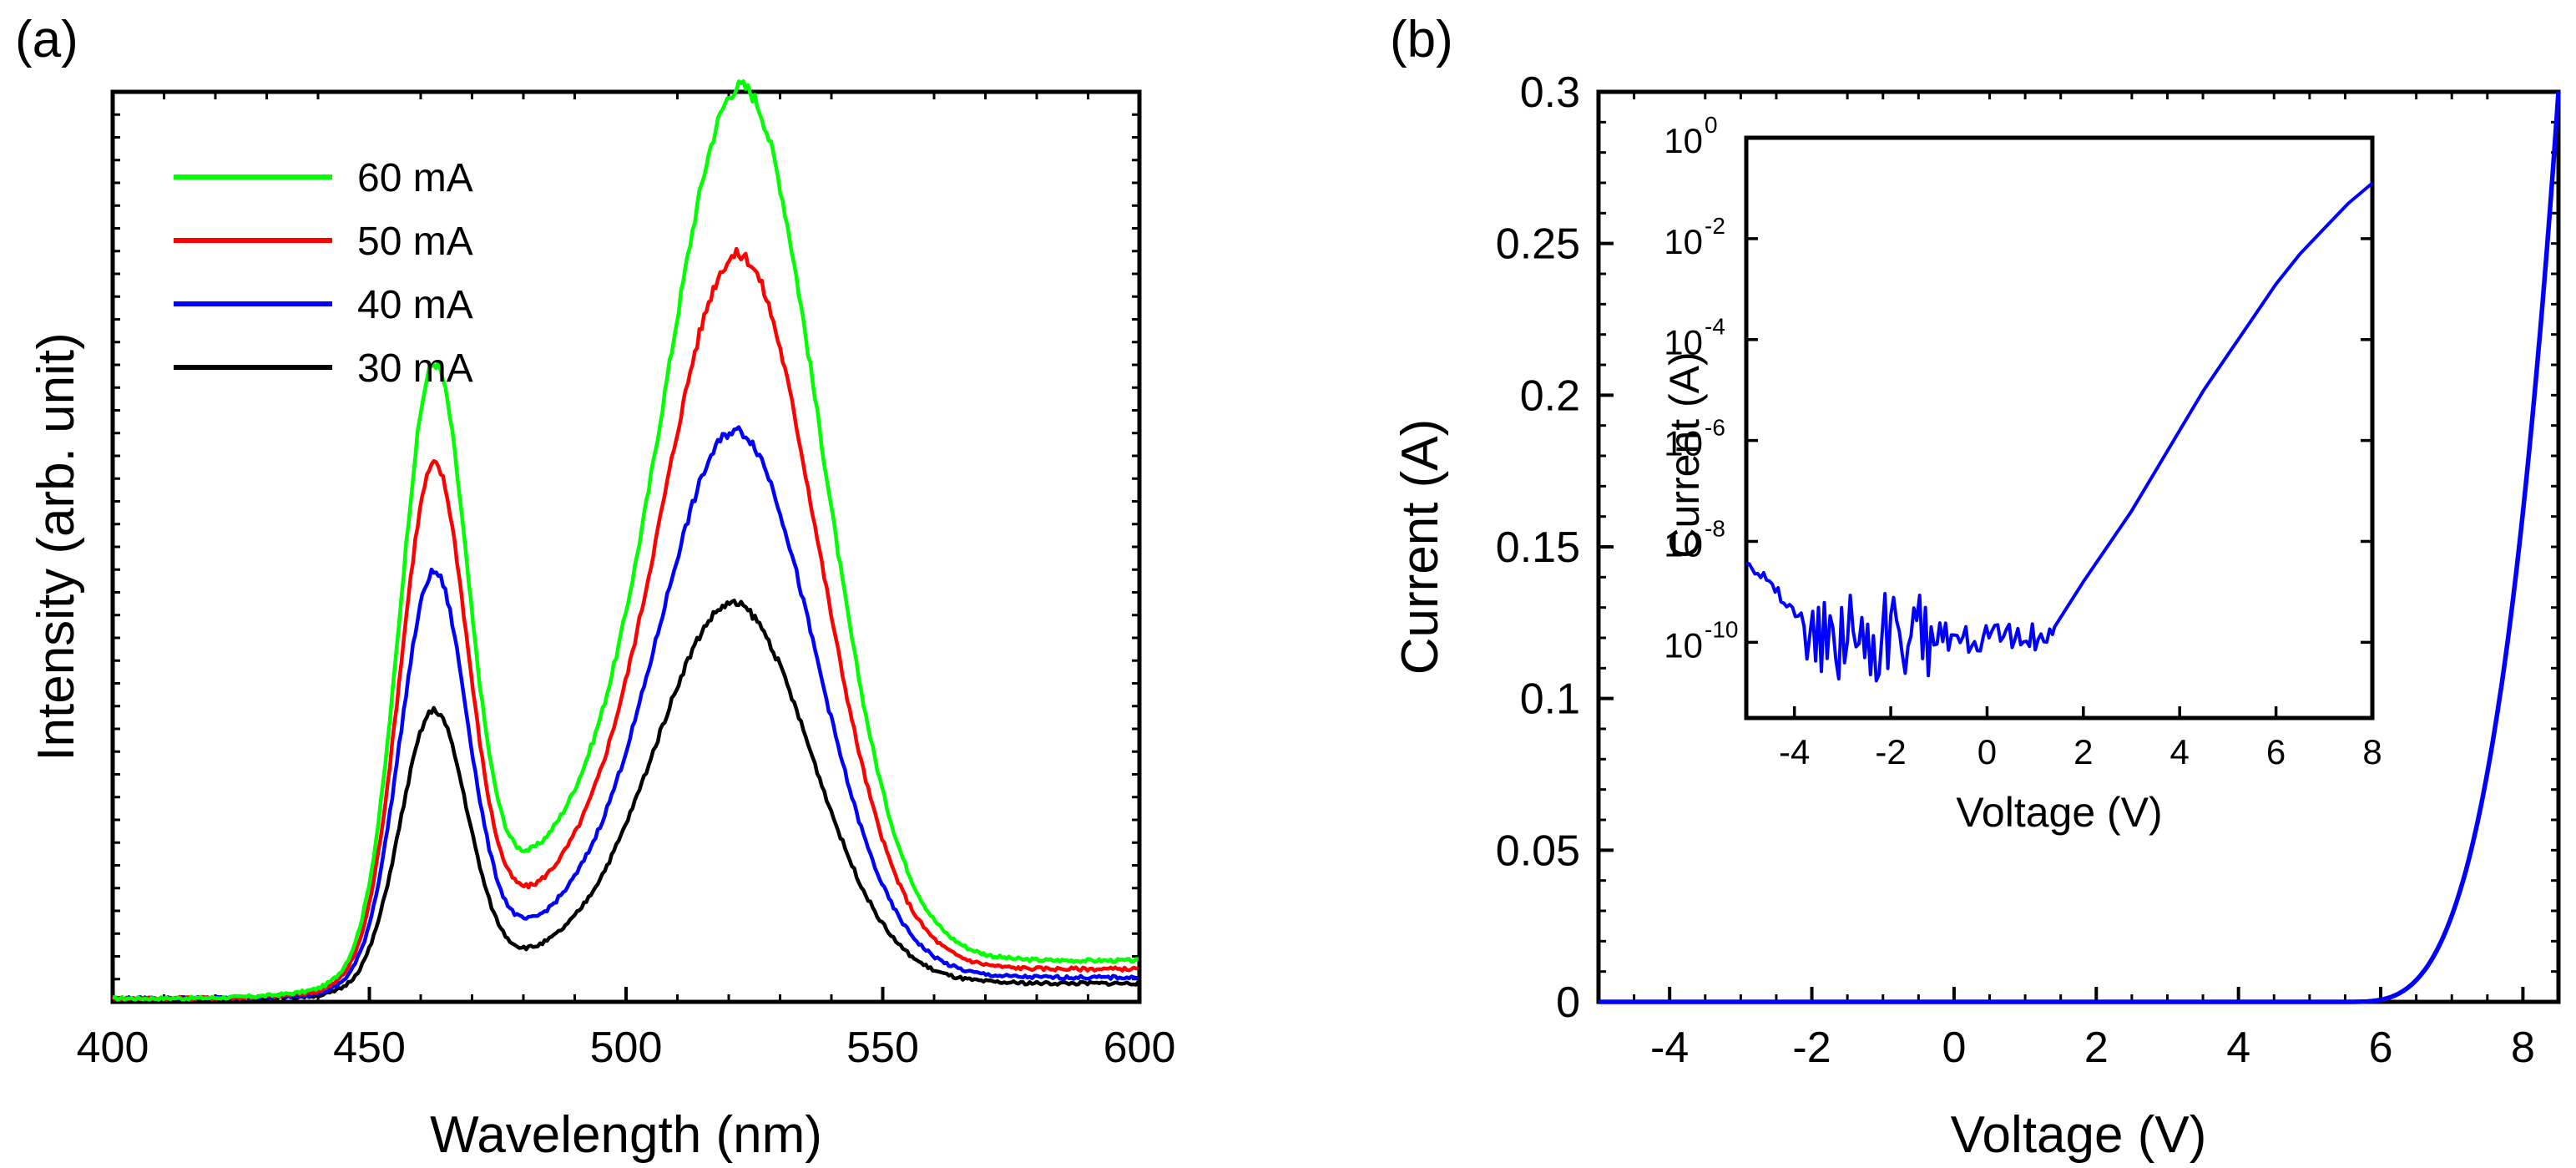 Image resolution: width=2576 pixels, height=1168 pixels. Describe the element at coordinates (1721, 629) in the screenshot. I see `inset-y-tick-exponent: -10` at that location.